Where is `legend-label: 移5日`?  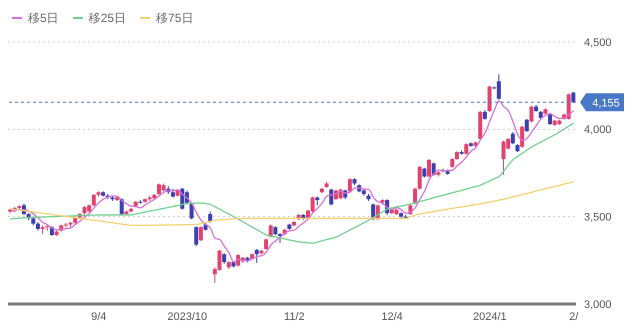
legend-label: 移5日 is located at coordinates (43, 18).